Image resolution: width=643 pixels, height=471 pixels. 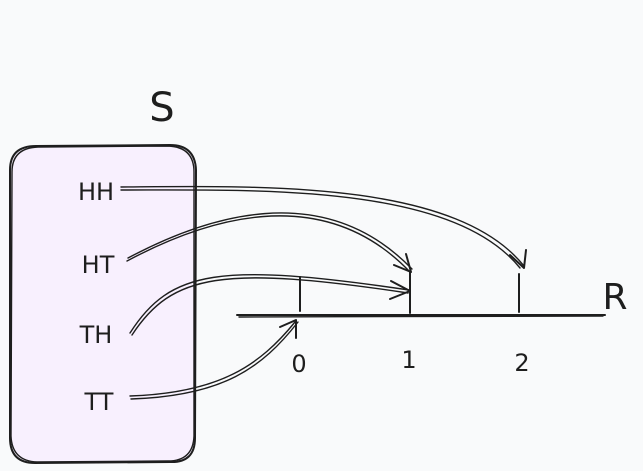 What do you see at coordinates (521, 363) in the screenshot?
I see `tick-label-2: 2` at bounding box center [521, 363].